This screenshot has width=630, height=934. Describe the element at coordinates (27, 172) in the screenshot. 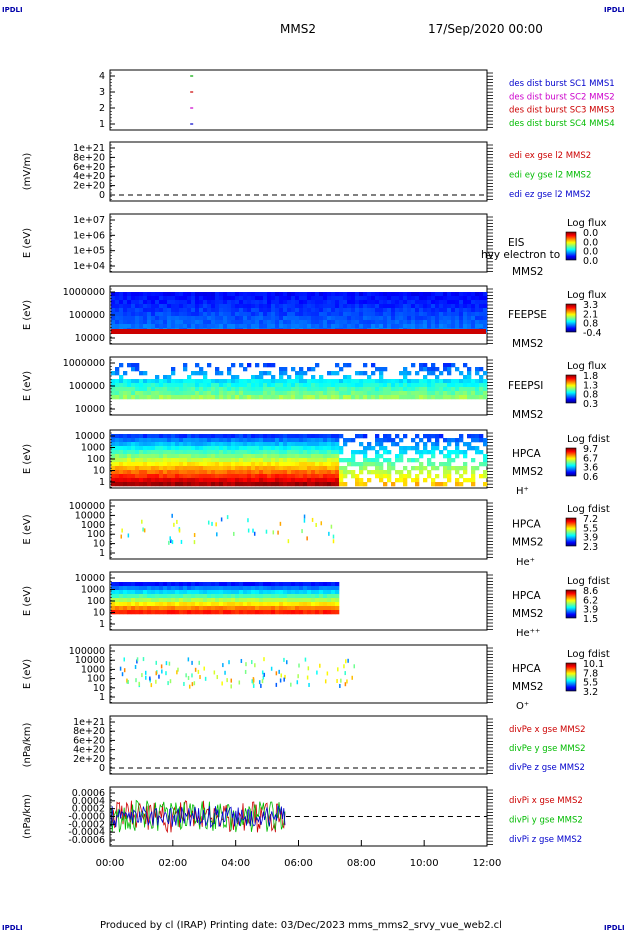

I see `y-axis-label: (mV/m)` at that location.